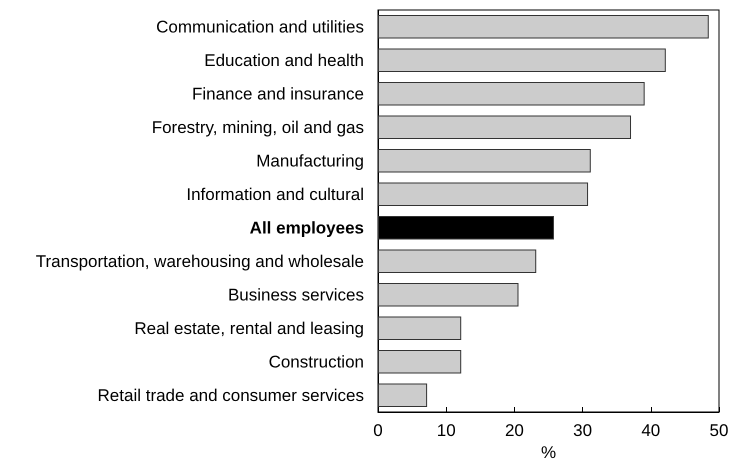 The width and height of the screenshot is (736, 469). What do you see at coordinates (260, 26) in the screenshot?
I see `y-tick-label: Communication and utilities` at bounding box center [260, 26].